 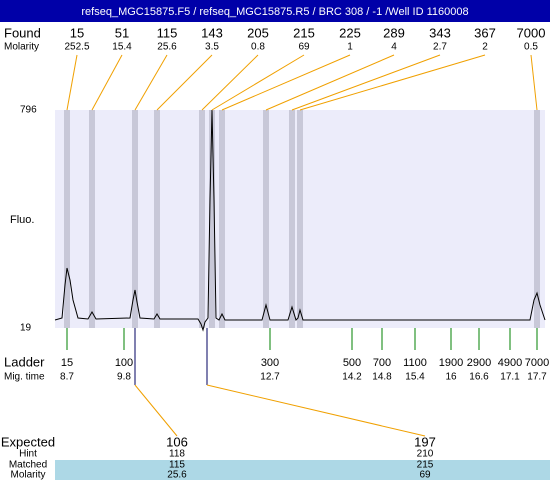 What do you see at coordinates (510, 363) in the screenshot?
I see `ladder-size: 4900` at bounding box center [510, 363].